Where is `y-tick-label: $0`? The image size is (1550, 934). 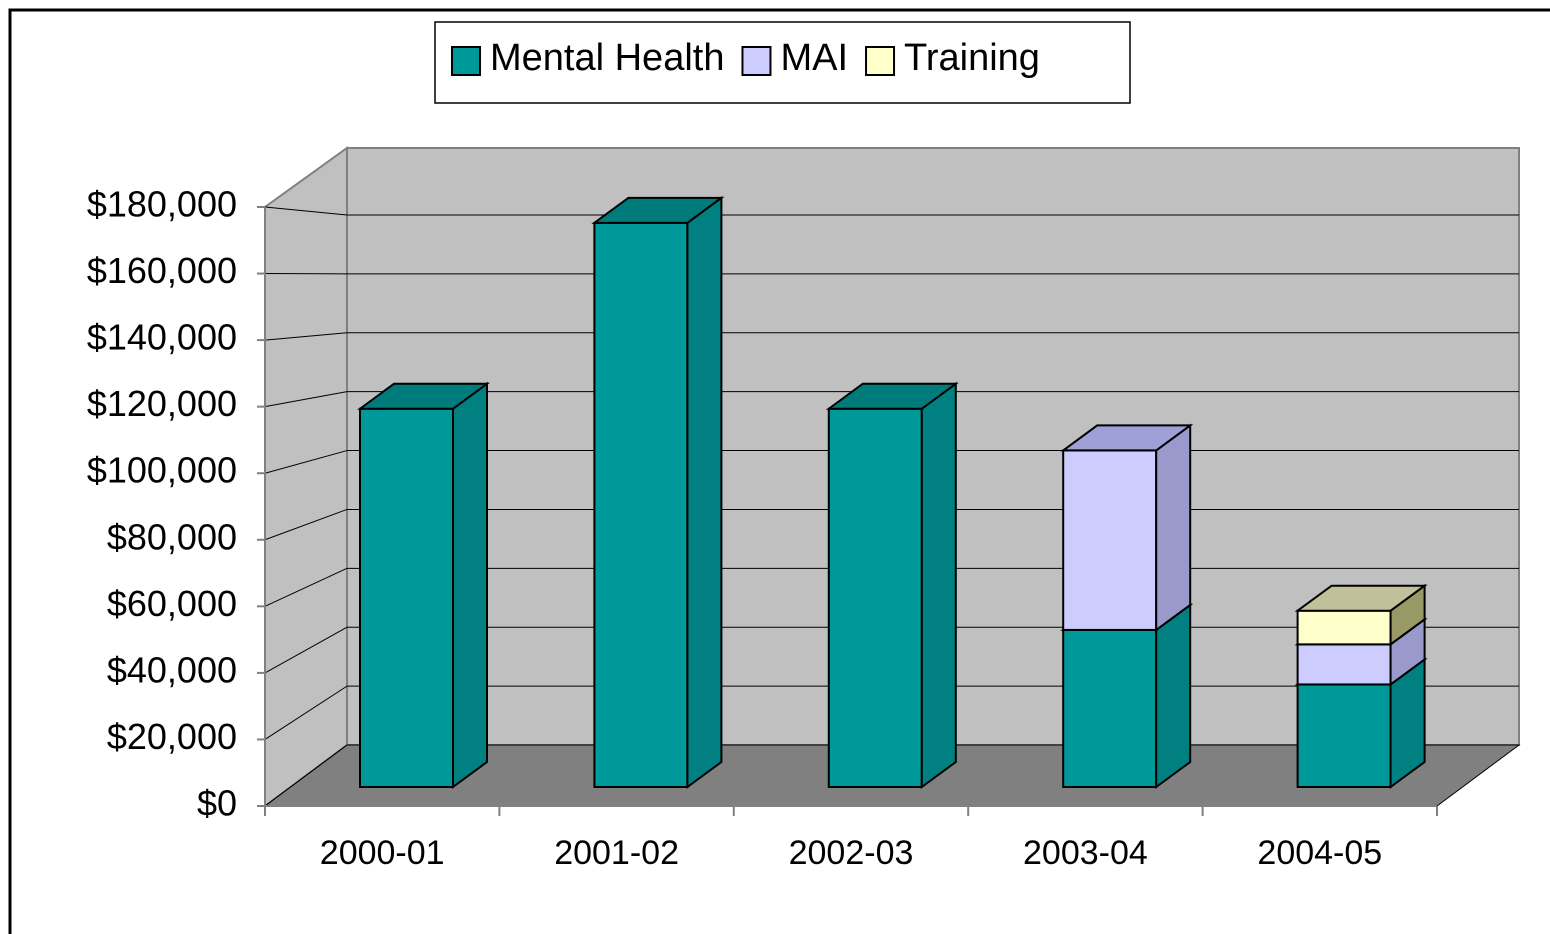 y-tick-label: $0 is located at coordinates (217, 803).